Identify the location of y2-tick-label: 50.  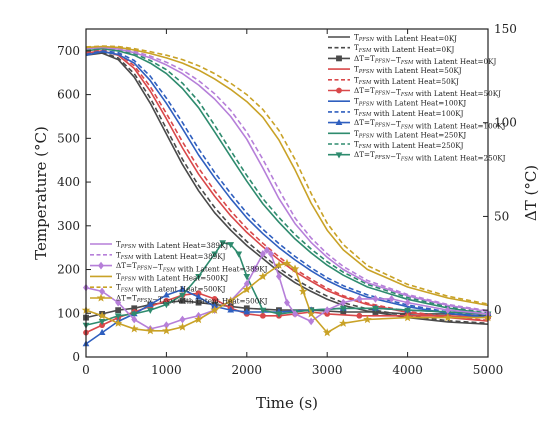
(501, 216).